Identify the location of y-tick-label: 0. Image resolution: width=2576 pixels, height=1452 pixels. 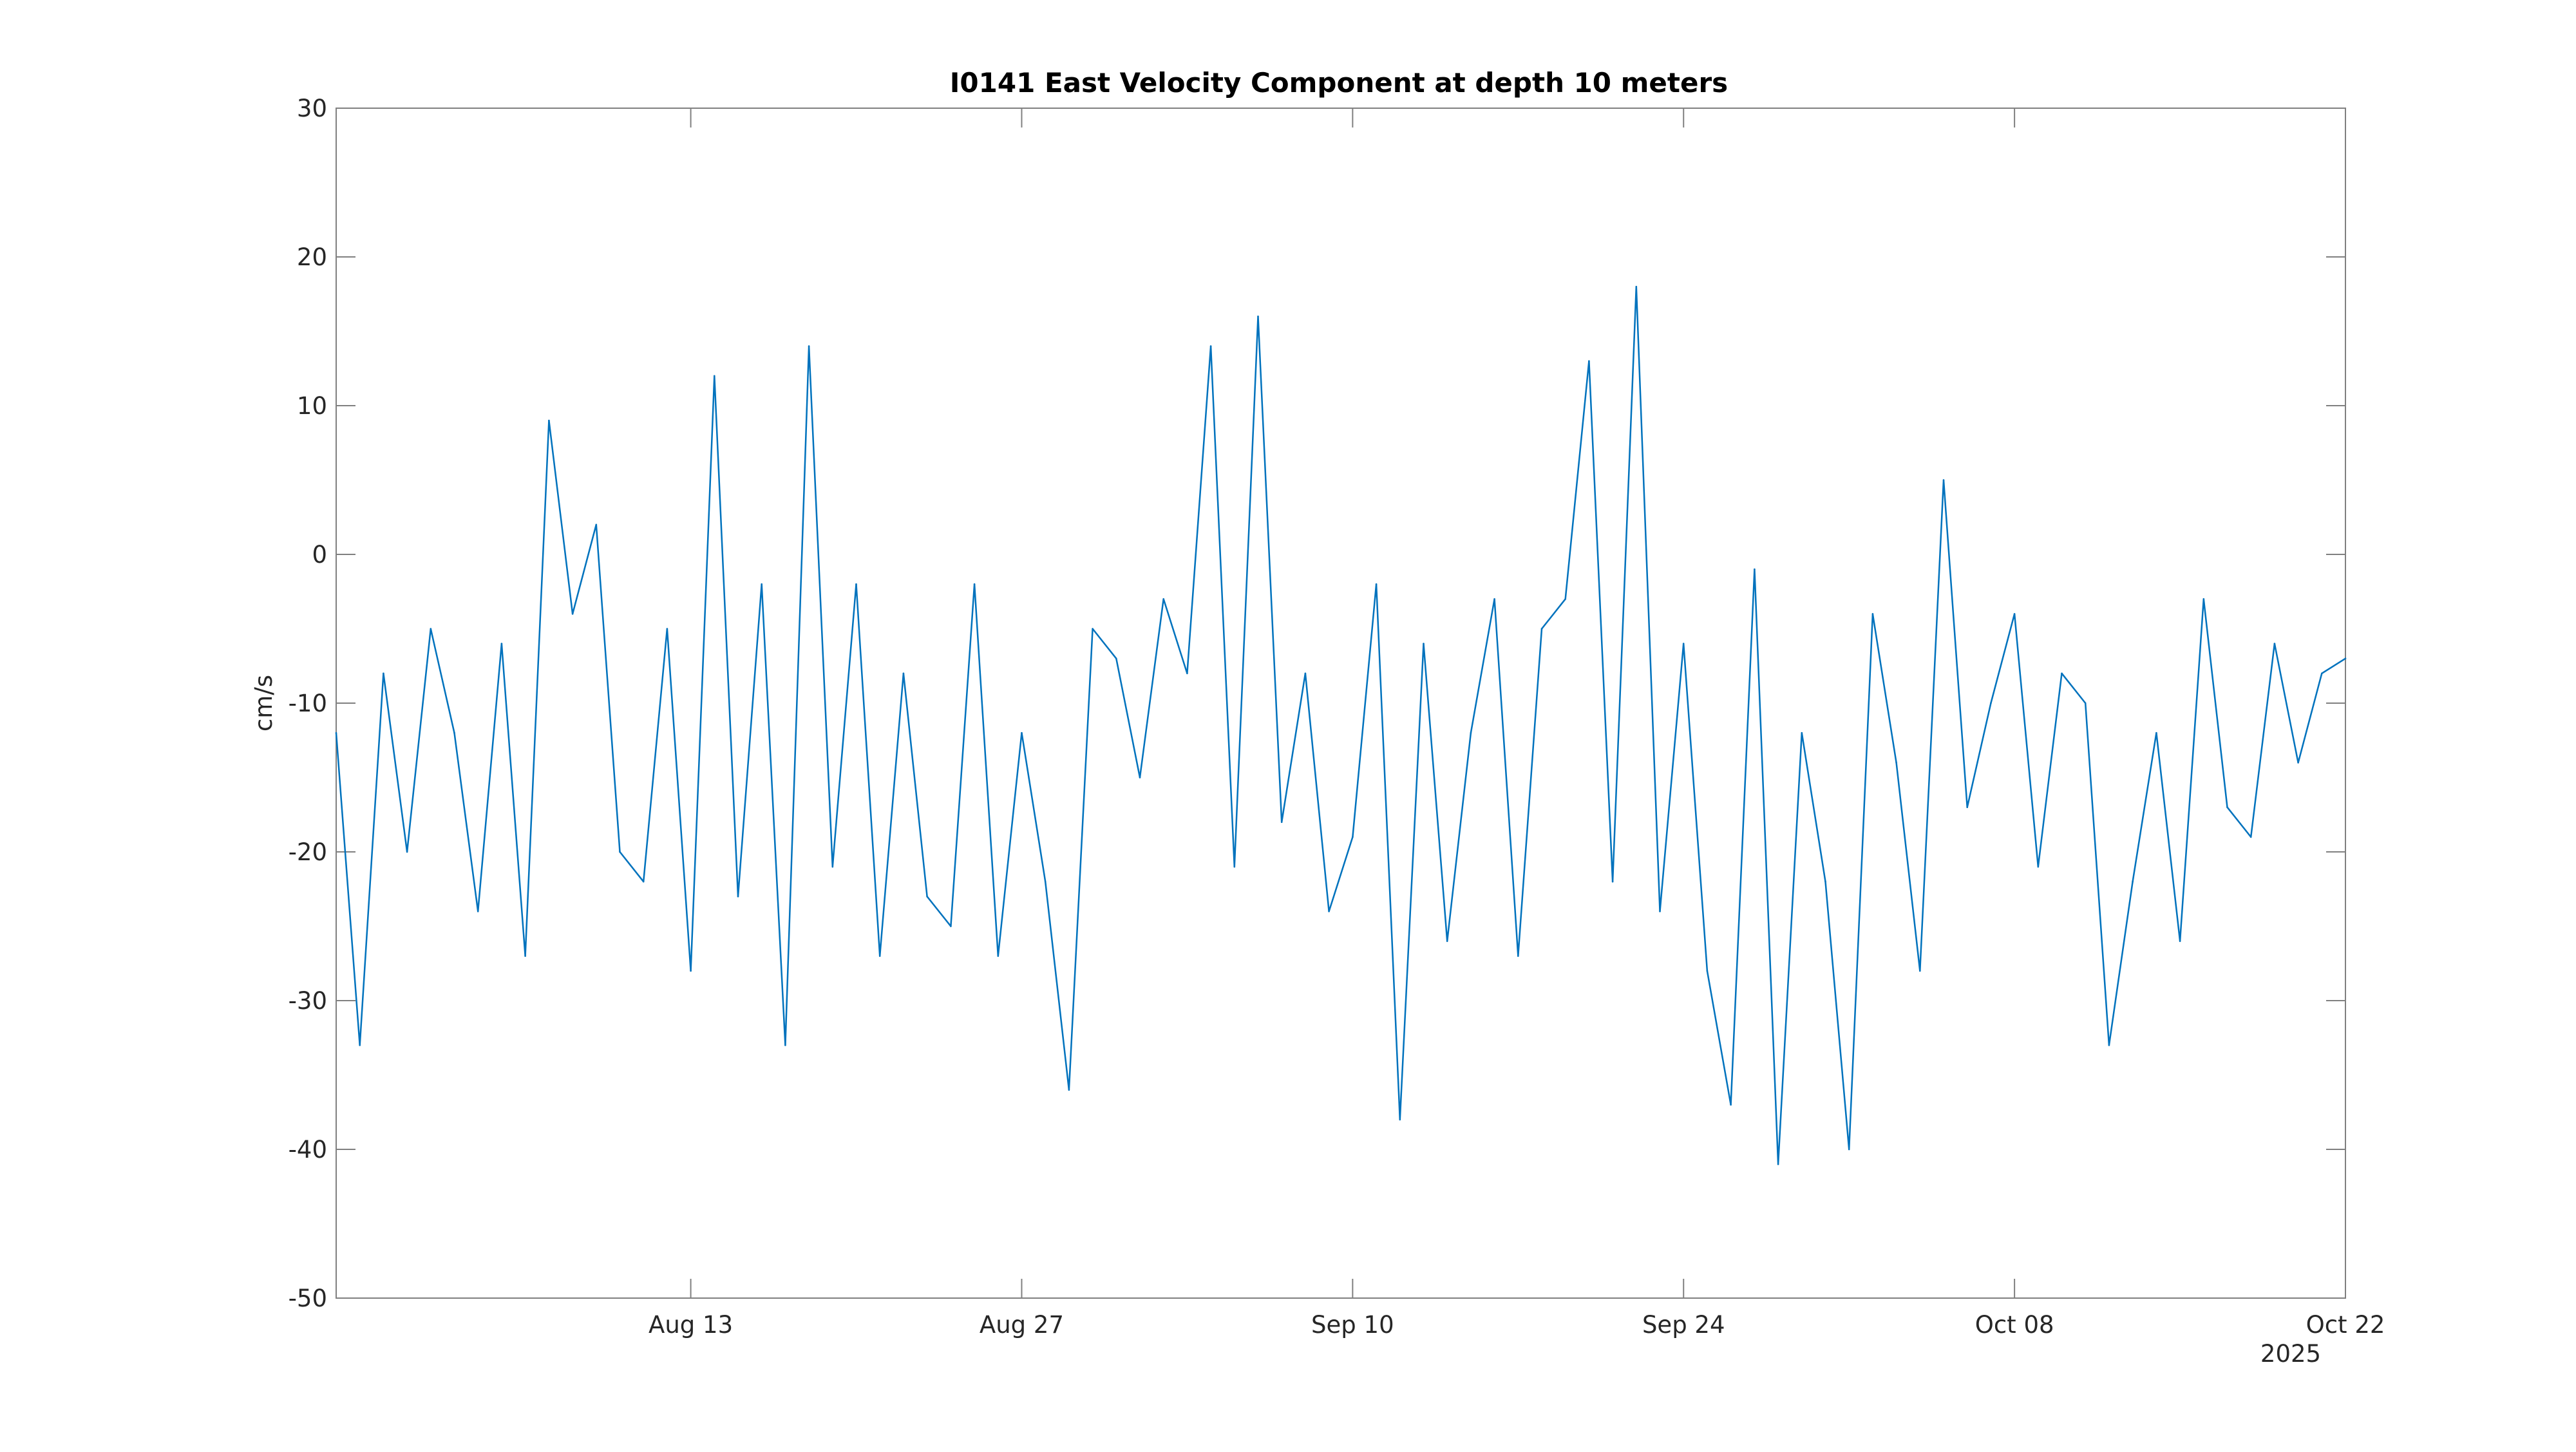
(319, 555).